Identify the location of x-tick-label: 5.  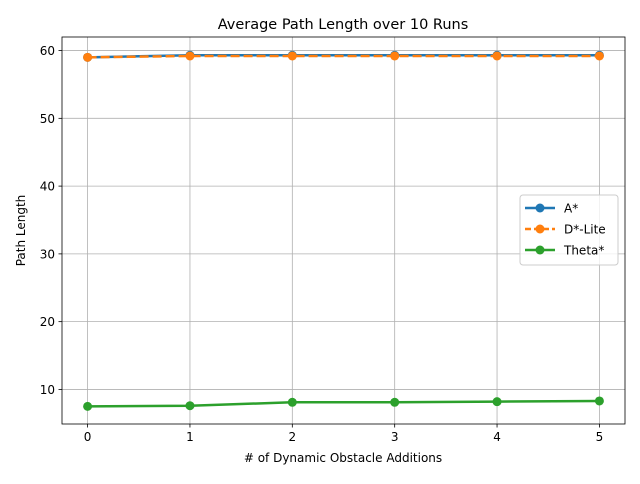
(600, 437).